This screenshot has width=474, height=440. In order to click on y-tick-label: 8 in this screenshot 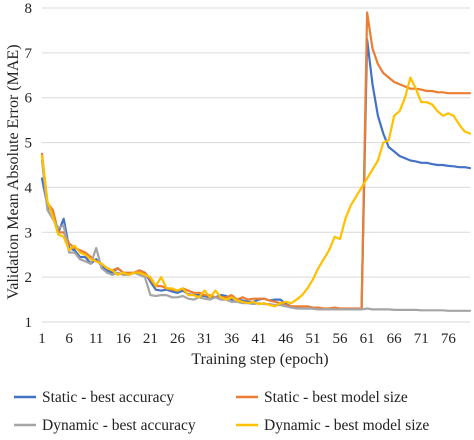, I will do `click(29, 9)`.